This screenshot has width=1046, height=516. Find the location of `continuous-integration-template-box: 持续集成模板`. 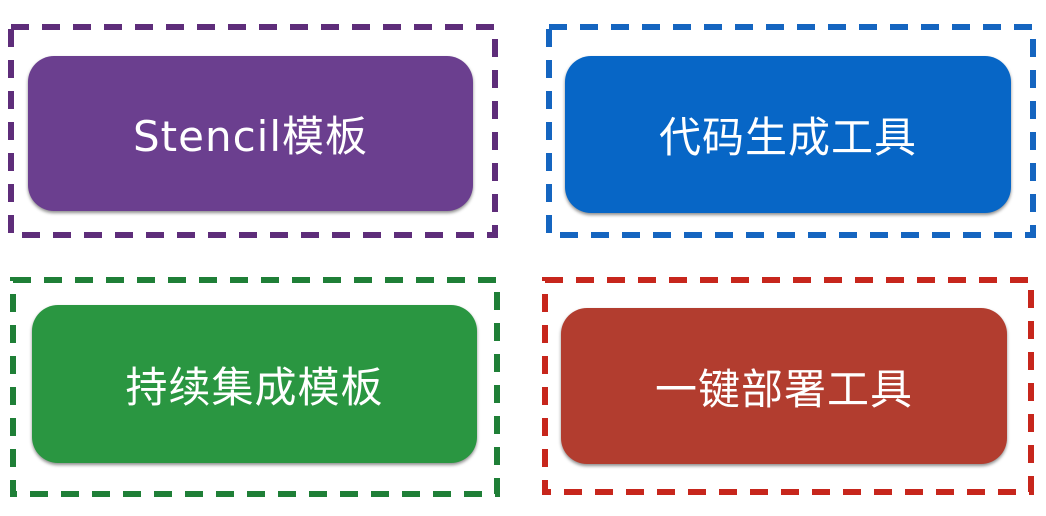

continuous-integration-template-box: 持续集成模板 is located at coordinates (254, 384).